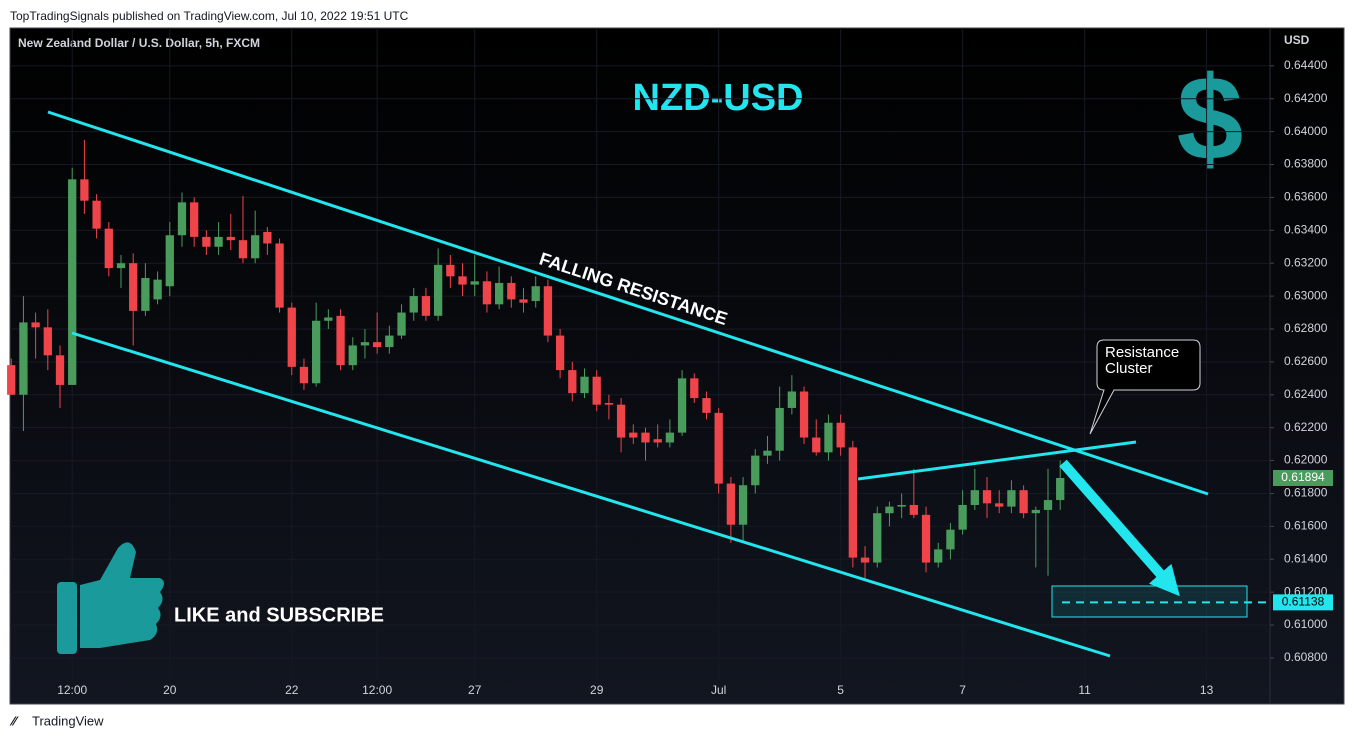 Image resolution: width=1354 pixels, height=740 pixels. What do you see at coordinates (1306, 98) in the screenshot?
I see `y-tick-label: 0.64200` at bounding box center [1306, 98].